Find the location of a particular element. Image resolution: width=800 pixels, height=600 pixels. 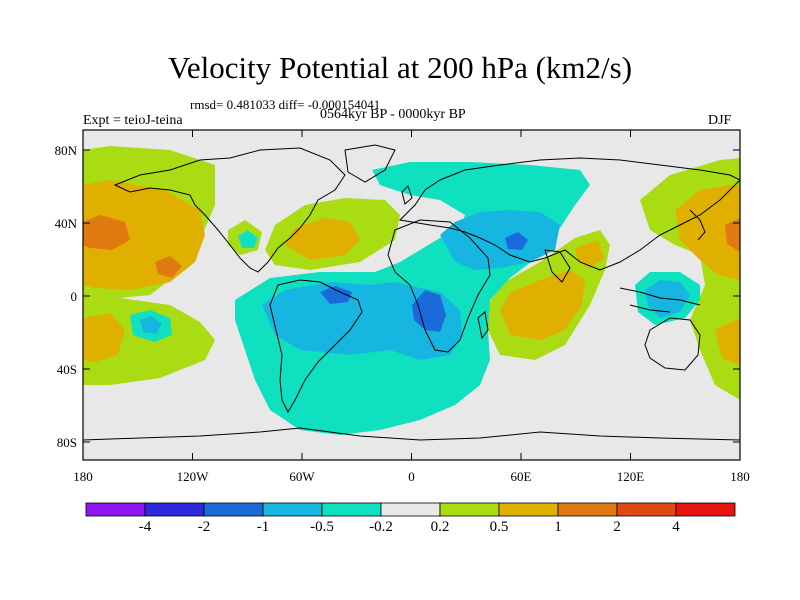

colorbar-label: -2 is located at coordinates (204, 527).